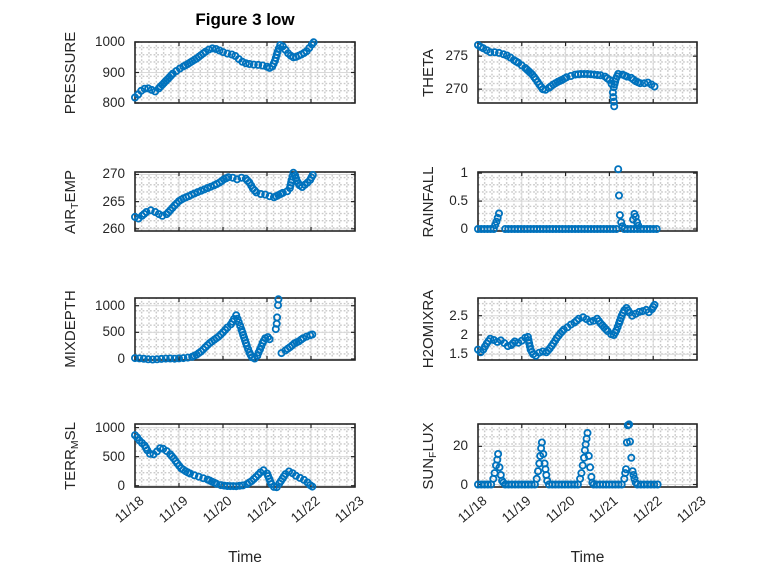  I want to click on ylabel-text: PRESSURE, so click(70, 72).